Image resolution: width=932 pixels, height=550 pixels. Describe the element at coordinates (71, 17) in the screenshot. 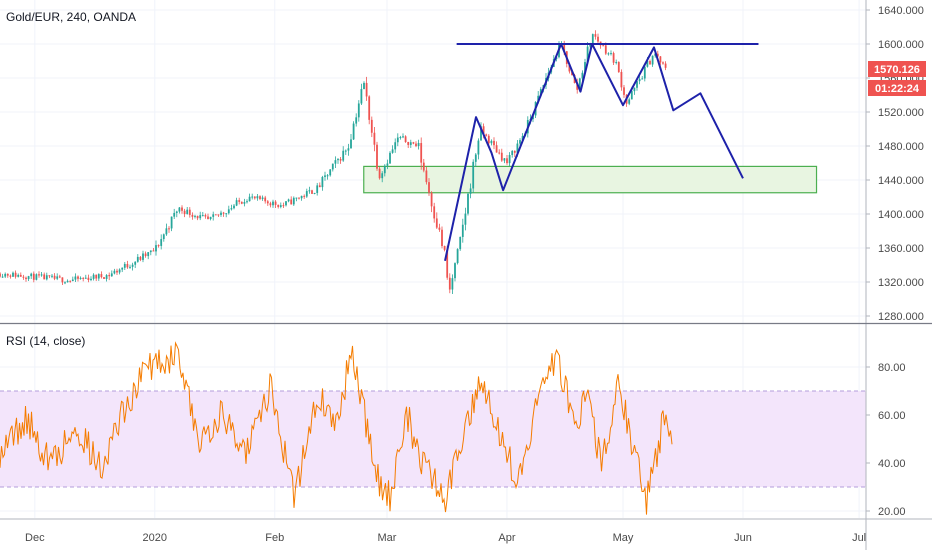

I see `symbol-title: Gold/EUR, 240, OANDA` at that location.